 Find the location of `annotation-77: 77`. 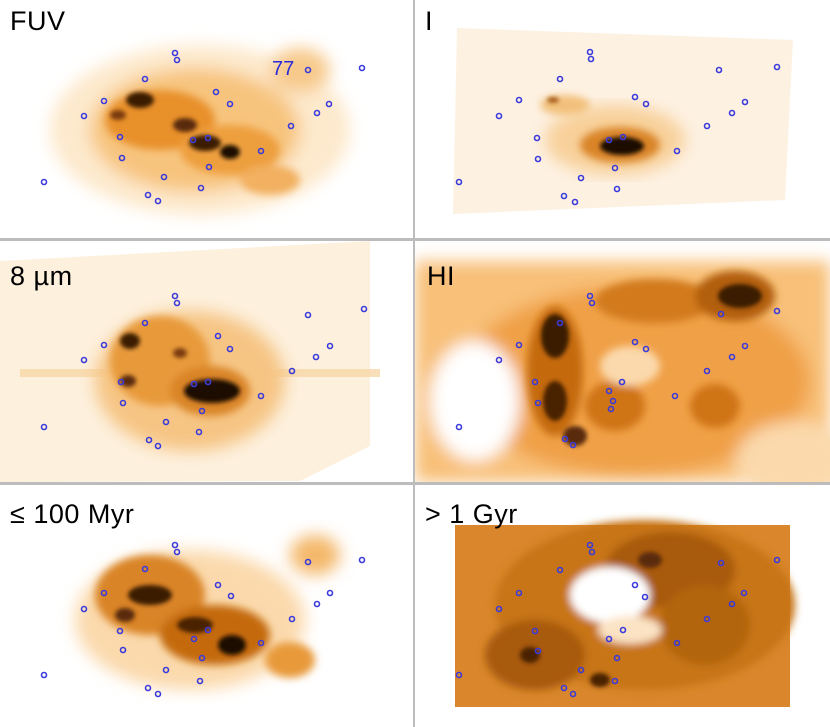

annotation-77: 77 is located at coordinates (283, 69).